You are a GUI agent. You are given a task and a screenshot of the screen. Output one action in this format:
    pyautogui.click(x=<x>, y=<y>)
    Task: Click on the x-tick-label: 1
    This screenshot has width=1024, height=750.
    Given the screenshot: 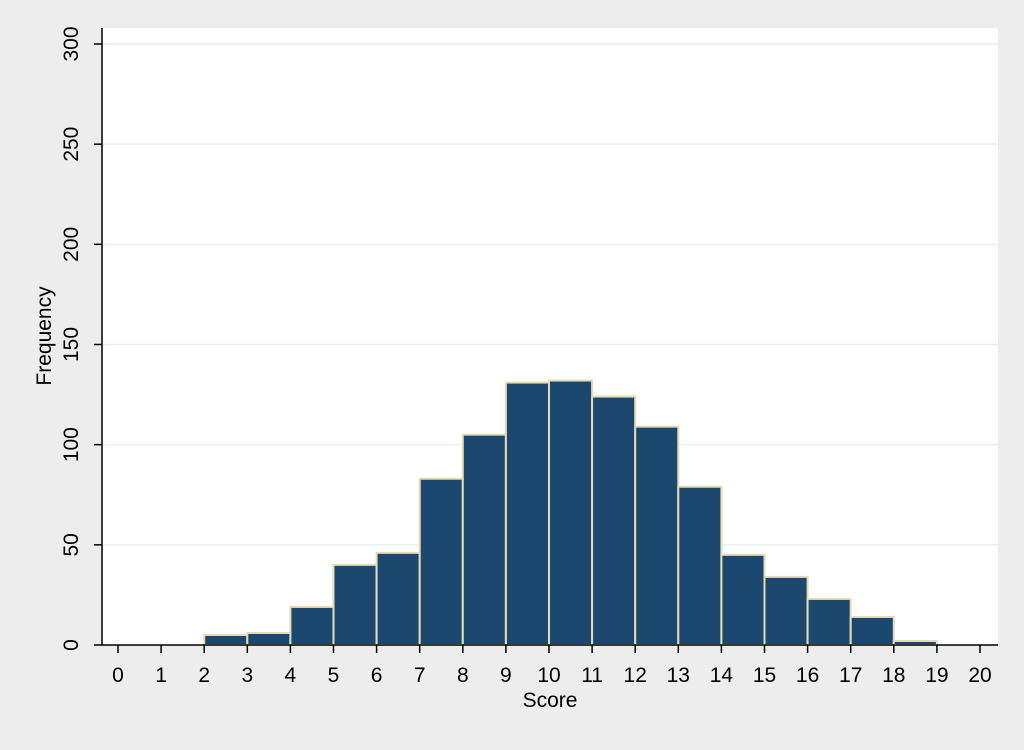 What is the action you would take?
    pyautogui.click(x=161, y=675)
    